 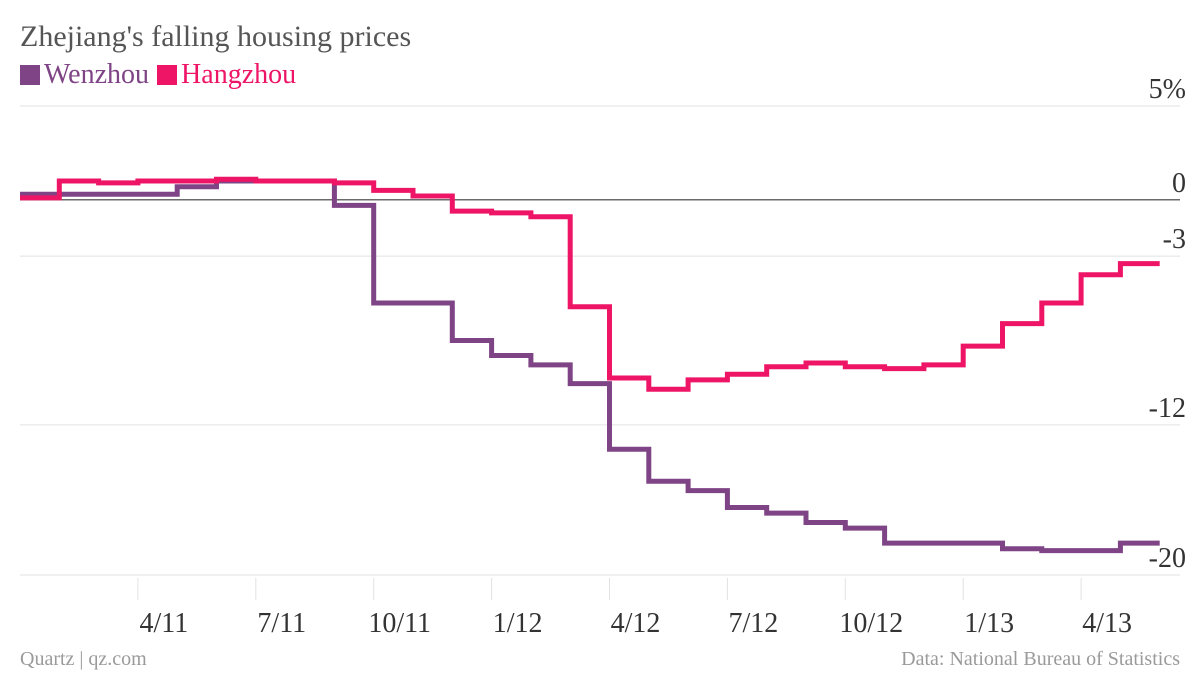 I want to click on y-tick-label: 0, so click(x=1179, y=183).